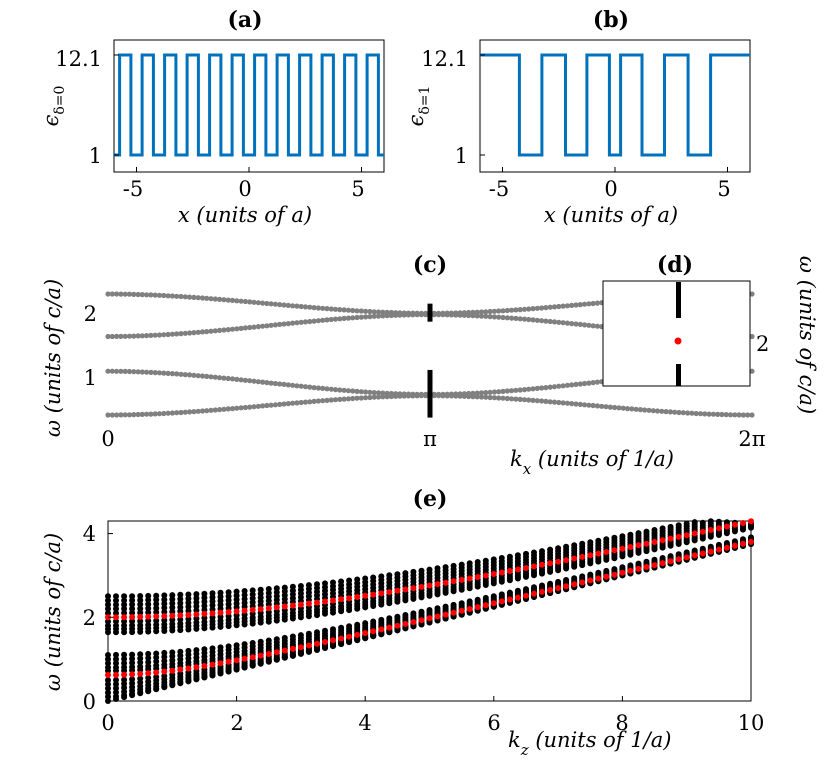  What do you see at coordinates (90, 314) in the screenshot?
I see `panel-c-ytick-2: 2` at bounding box center [90, 314].